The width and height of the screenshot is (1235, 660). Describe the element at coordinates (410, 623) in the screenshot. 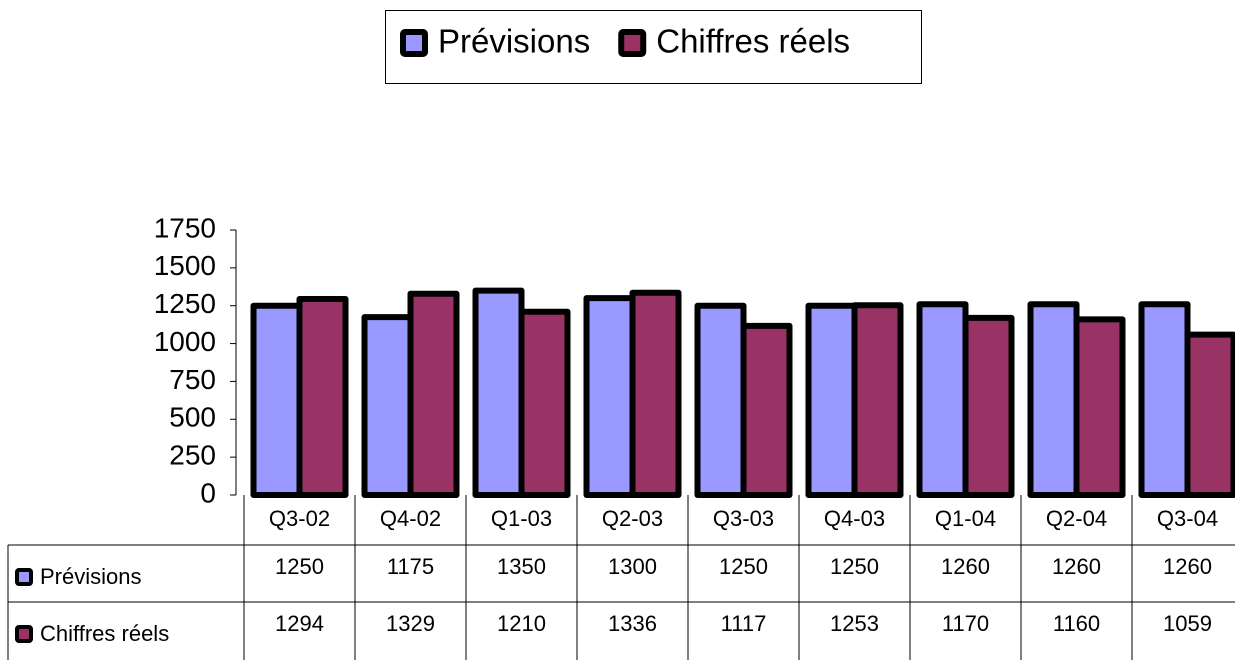

I see `table-value: 1329` at that location.